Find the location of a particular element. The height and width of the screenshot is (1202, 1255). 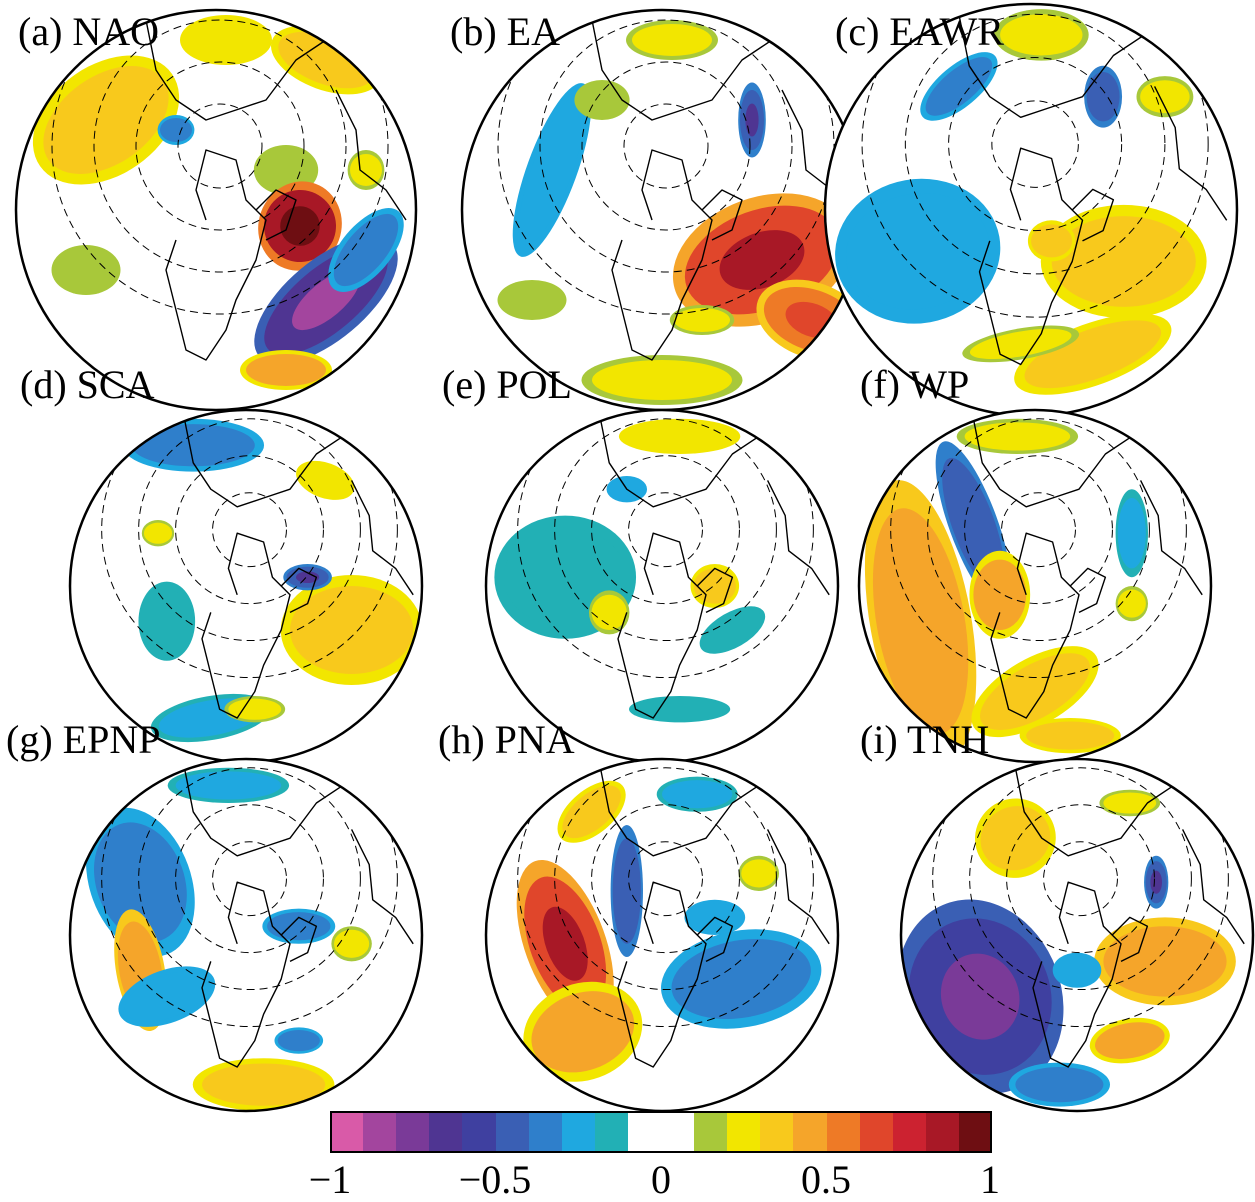

panel-title-b: (b) EA is located at coordinates (505, 31).